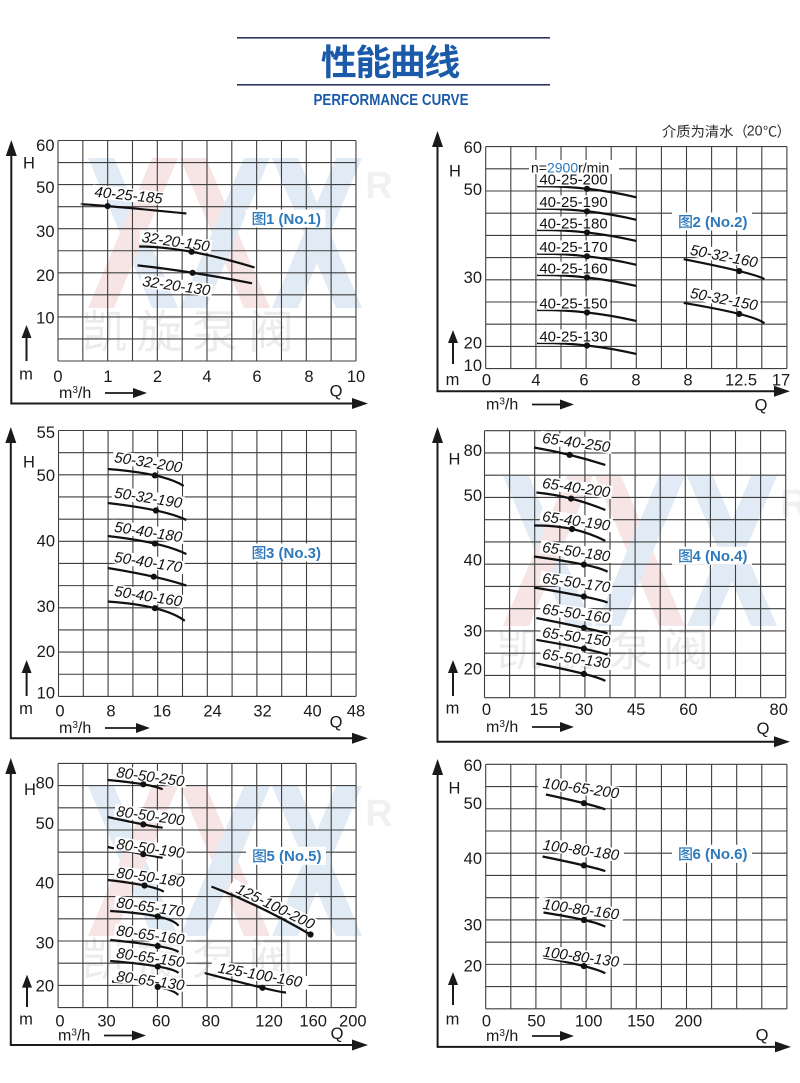  I want to click on svg-text: 6 (No.6), so click(719, 854).